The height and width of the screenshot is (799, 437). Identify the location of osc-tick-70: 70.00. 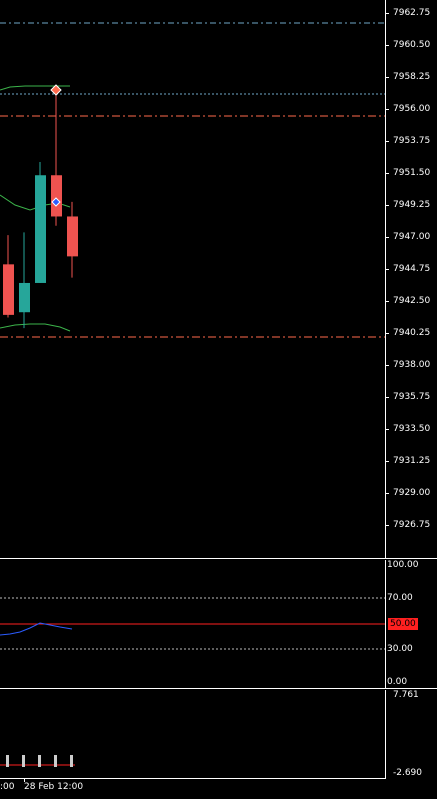
(400, 598).